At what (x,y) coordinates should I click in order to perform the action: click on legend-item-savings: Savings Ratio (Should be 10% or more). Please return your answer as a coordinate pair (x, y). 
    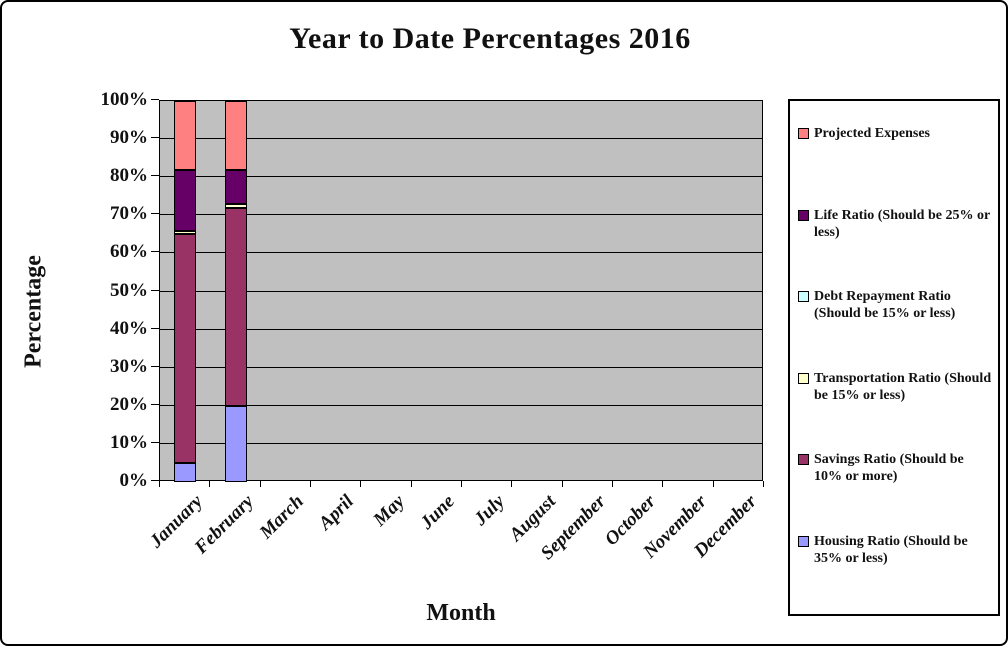
    Looking at the image, I should click on (895, 492).